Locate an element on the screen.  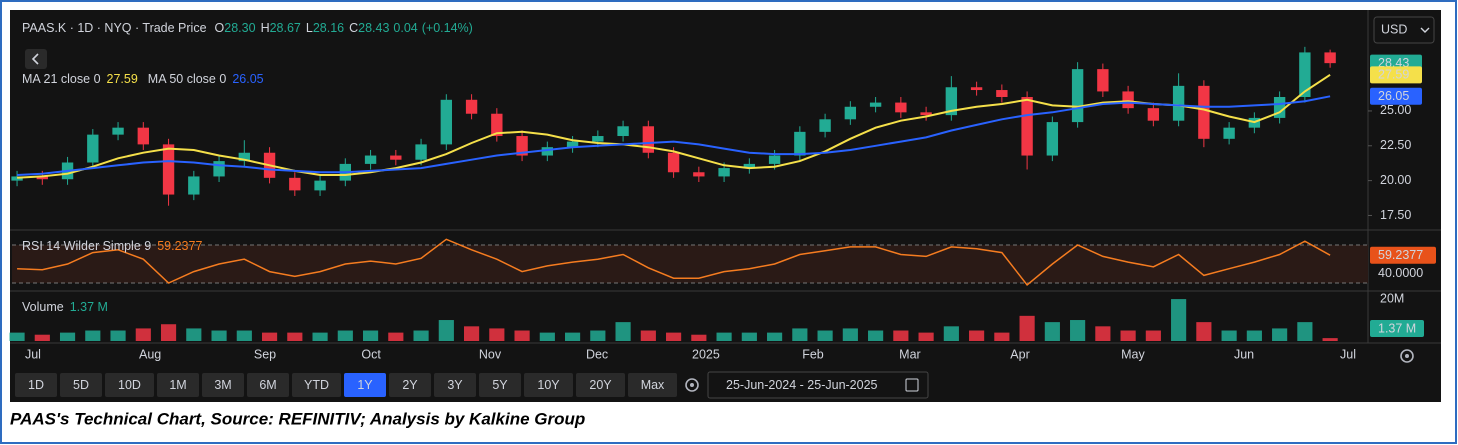
date-range-box is located at coordinates (818, 385).